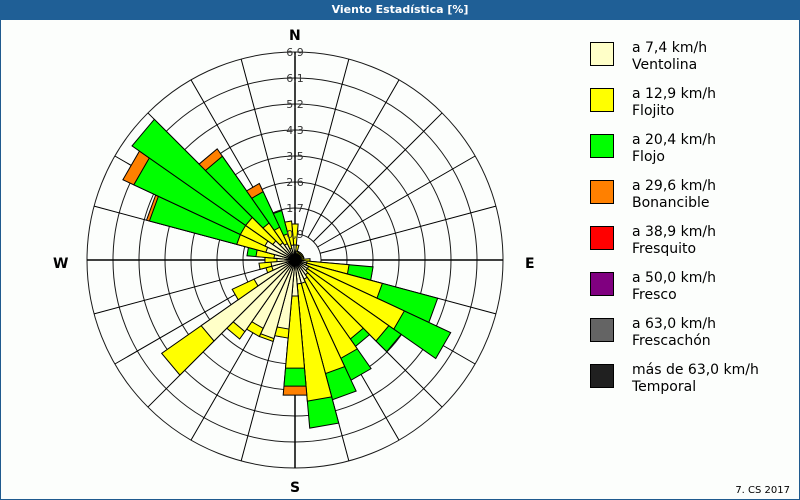  Describe the element at coordinates (400, 10) in the screenshot. I see `window-title: Viento Estadística [%]` at that location.